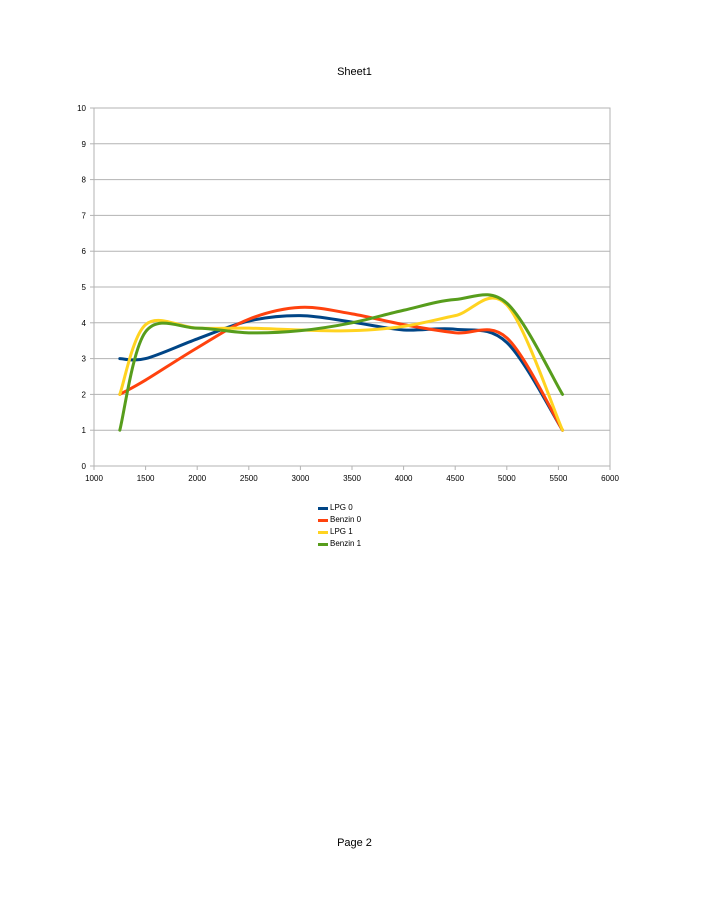 The image size is (709, 918). Describe the element at coordinates (146, 478) in the screenshot. I see `x-tick-label: 1500` at that location.